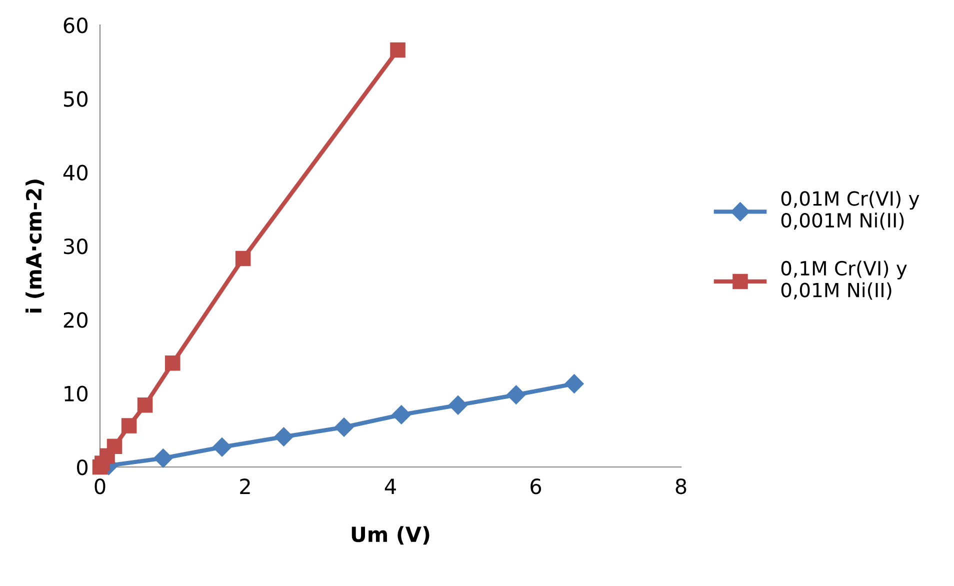 This screenshot has width=954, height=586. What do you see at coordinates (76, 25) in the screenshot?
I see `y-tick-label: 60` at bounding box center [76, 25].